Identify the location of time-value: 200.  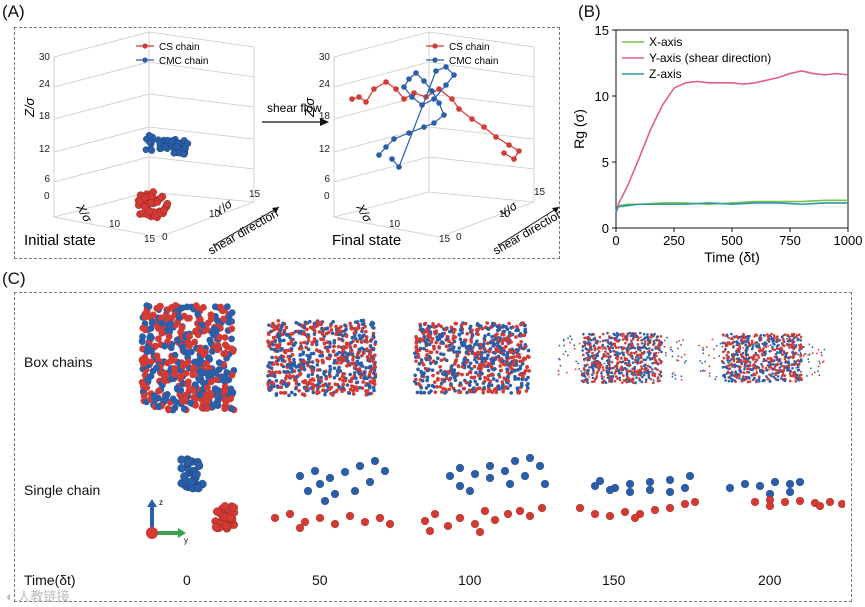
(770, 580).